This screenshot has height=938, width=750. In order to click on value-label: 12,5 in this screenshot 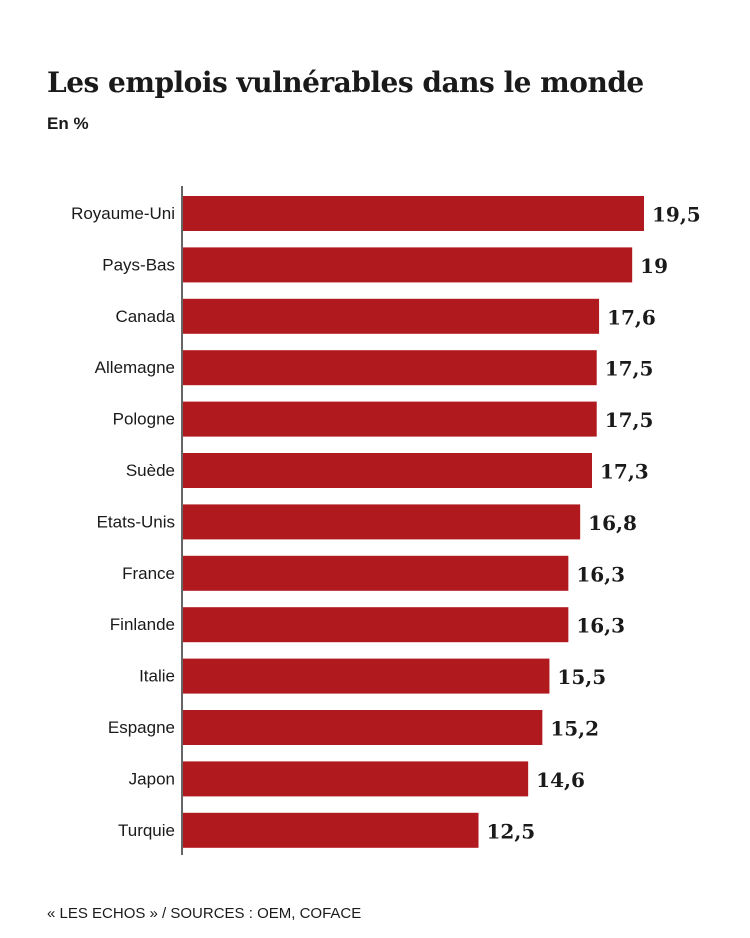, I will do `click(511, 831)`.